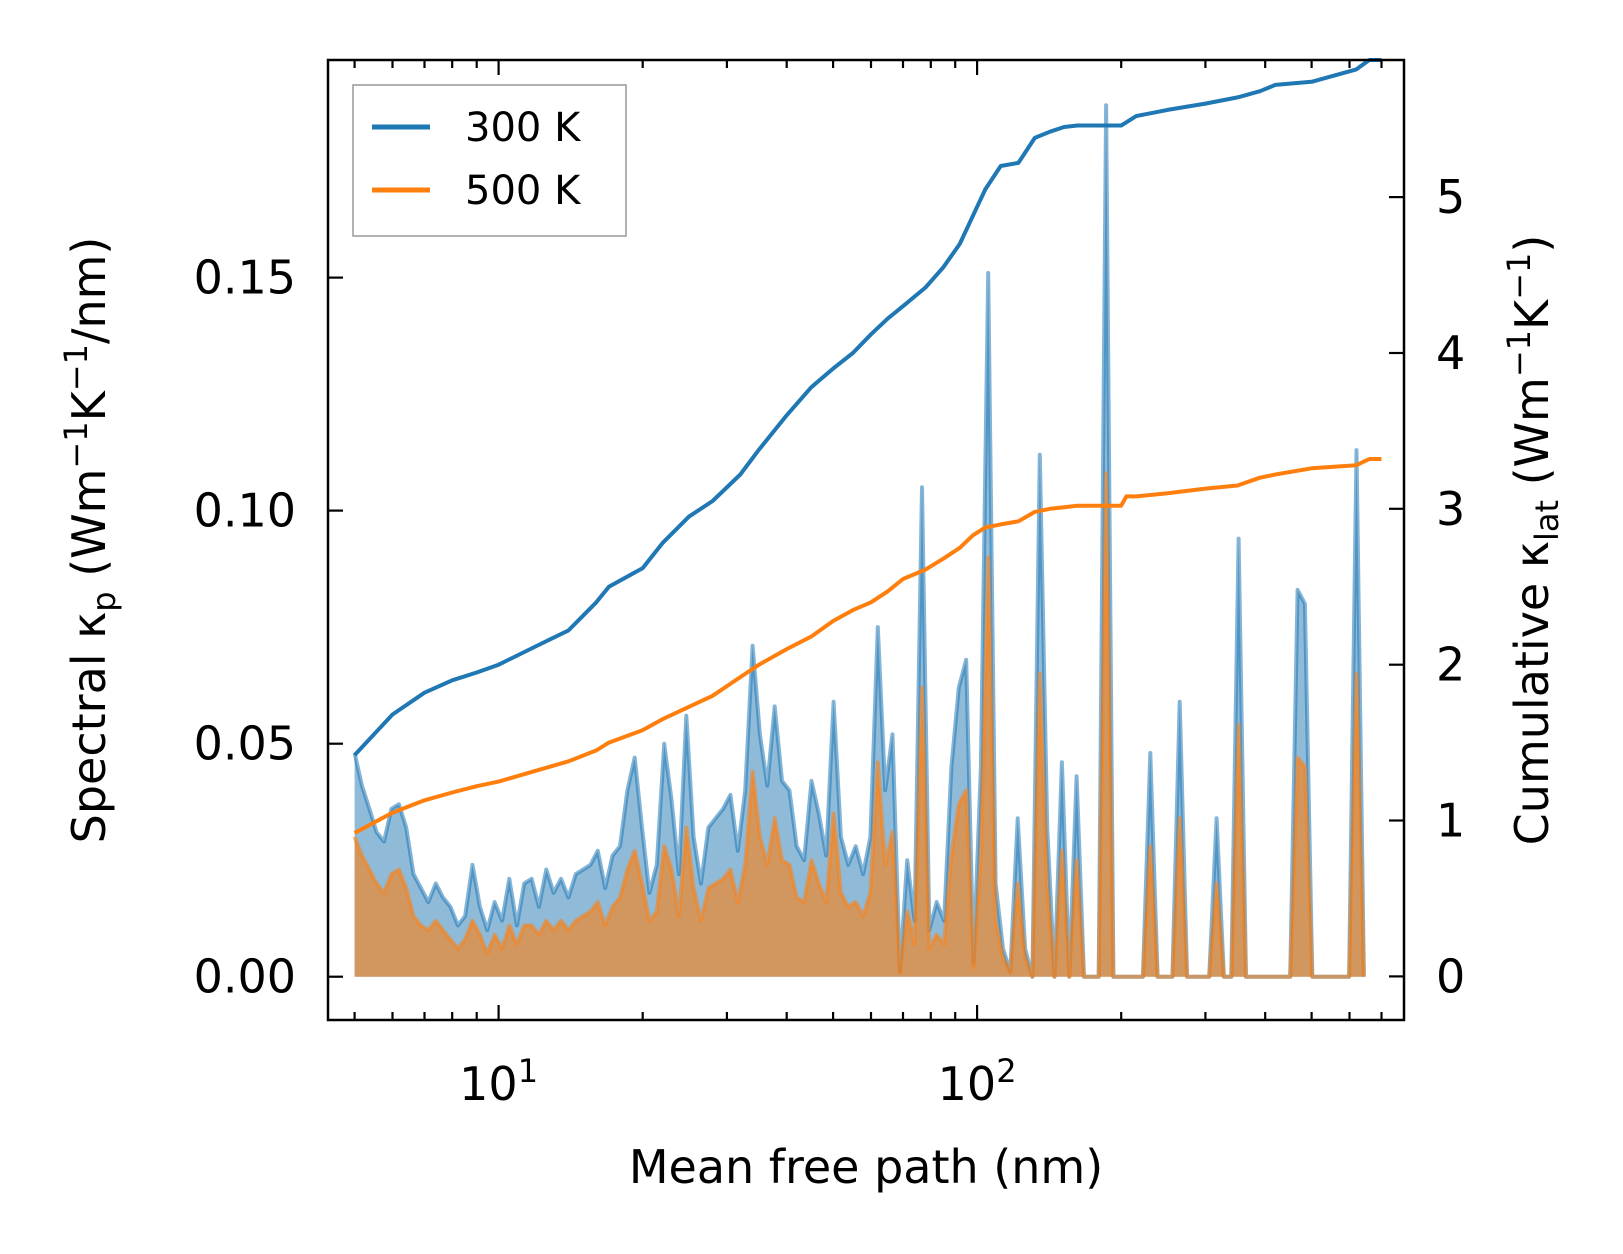 This screenshot has height=1254, width=1623. What do you see at coordinates (977, 1081) in the screenshot?
I see `x-tick-label: 10²` at bounding box center [977, 1081].